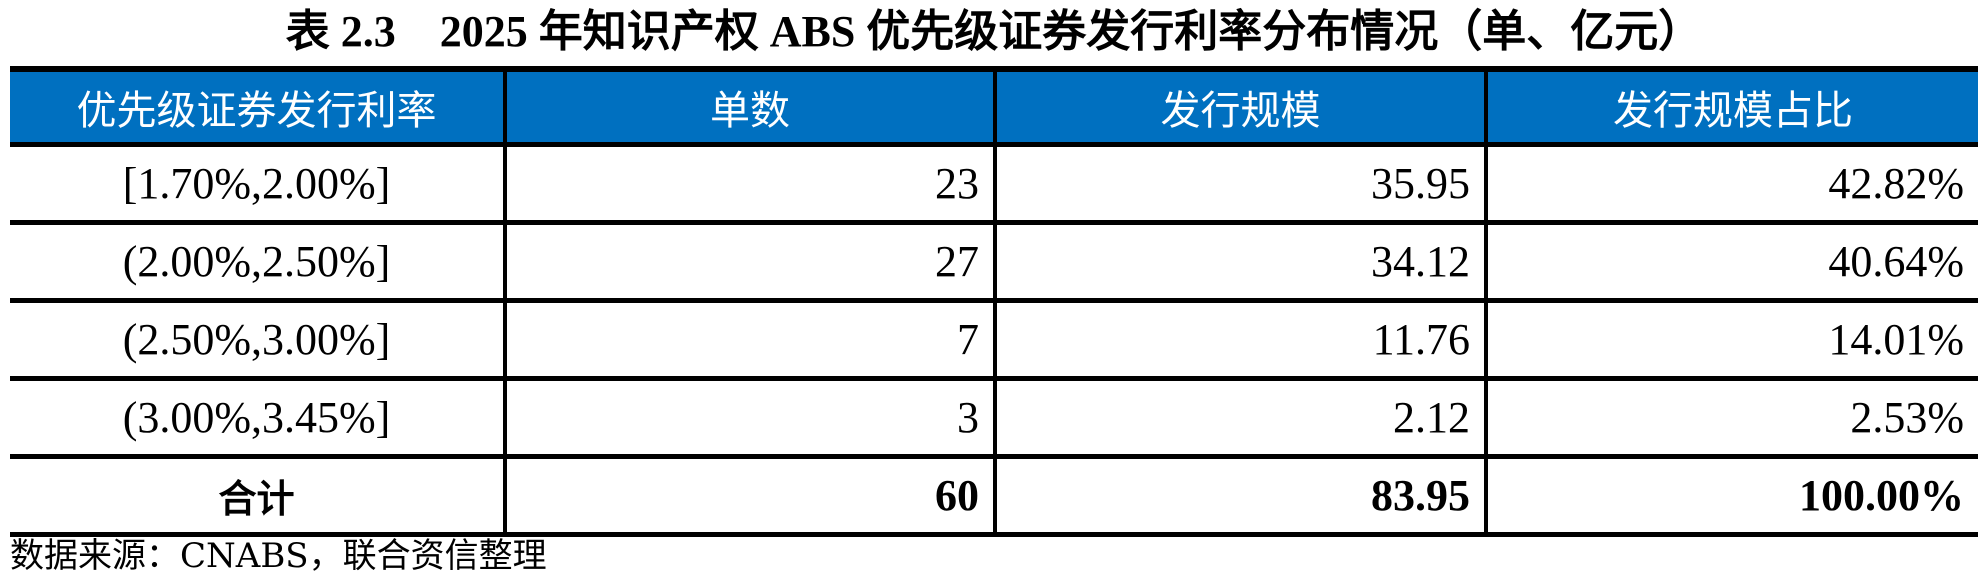  What do you see at coordinates (1240, 183) in the screenshot?
I see `cell-scale: 35.95` at bounding box center [1240, 183].